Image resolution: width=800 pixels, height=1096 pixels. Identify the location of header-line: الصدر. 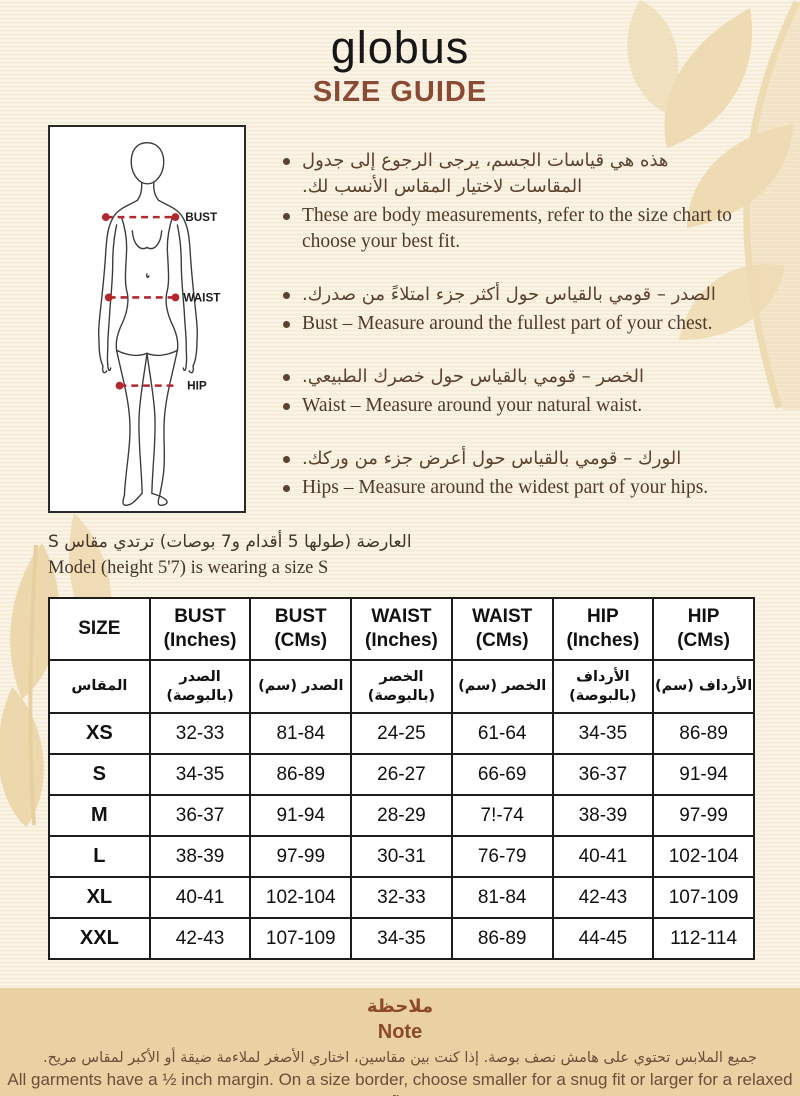
(200, 676).